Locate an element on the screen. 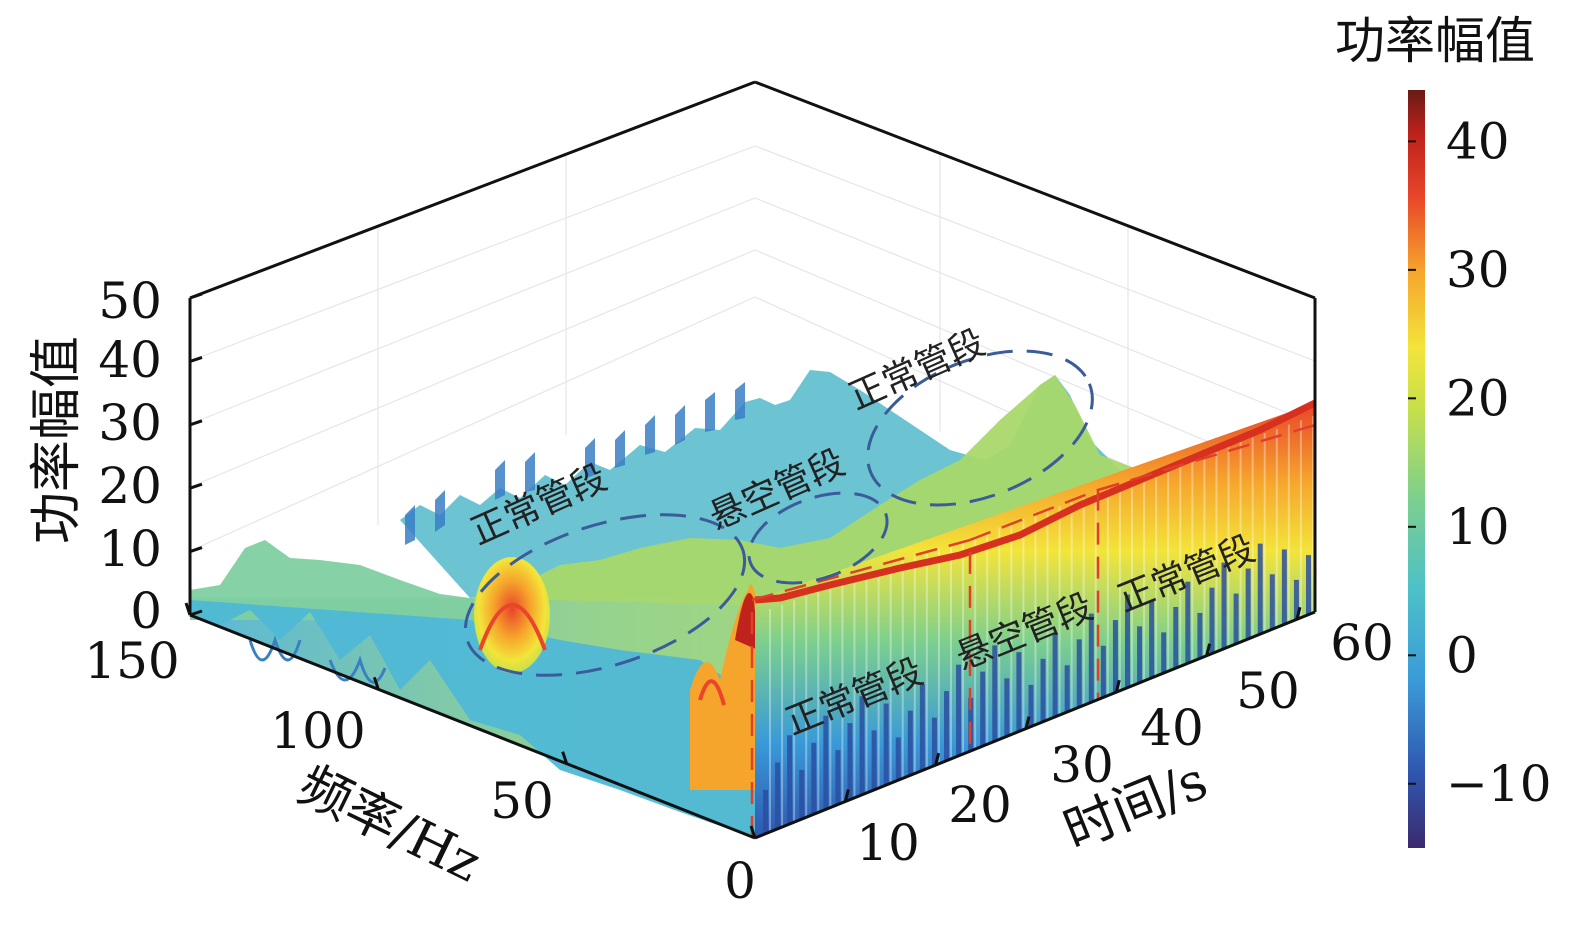 The width and height of the screenshot is (1585, 939). z-tick-30: 30 is located at coordinates (130, 423).